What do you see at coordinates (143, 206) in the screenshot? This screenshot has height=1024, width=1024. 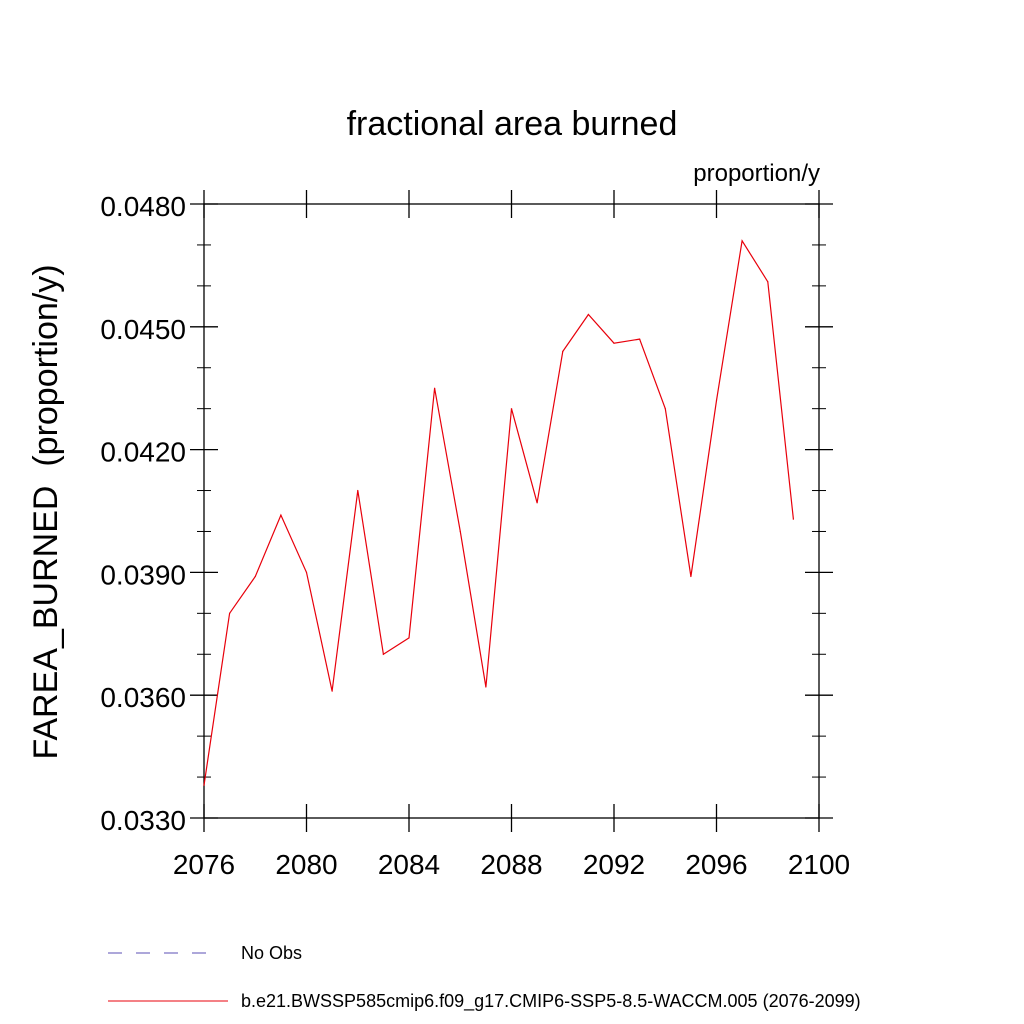 I see `y-tick-label: 0.0480` at bounding box center [143, 206].